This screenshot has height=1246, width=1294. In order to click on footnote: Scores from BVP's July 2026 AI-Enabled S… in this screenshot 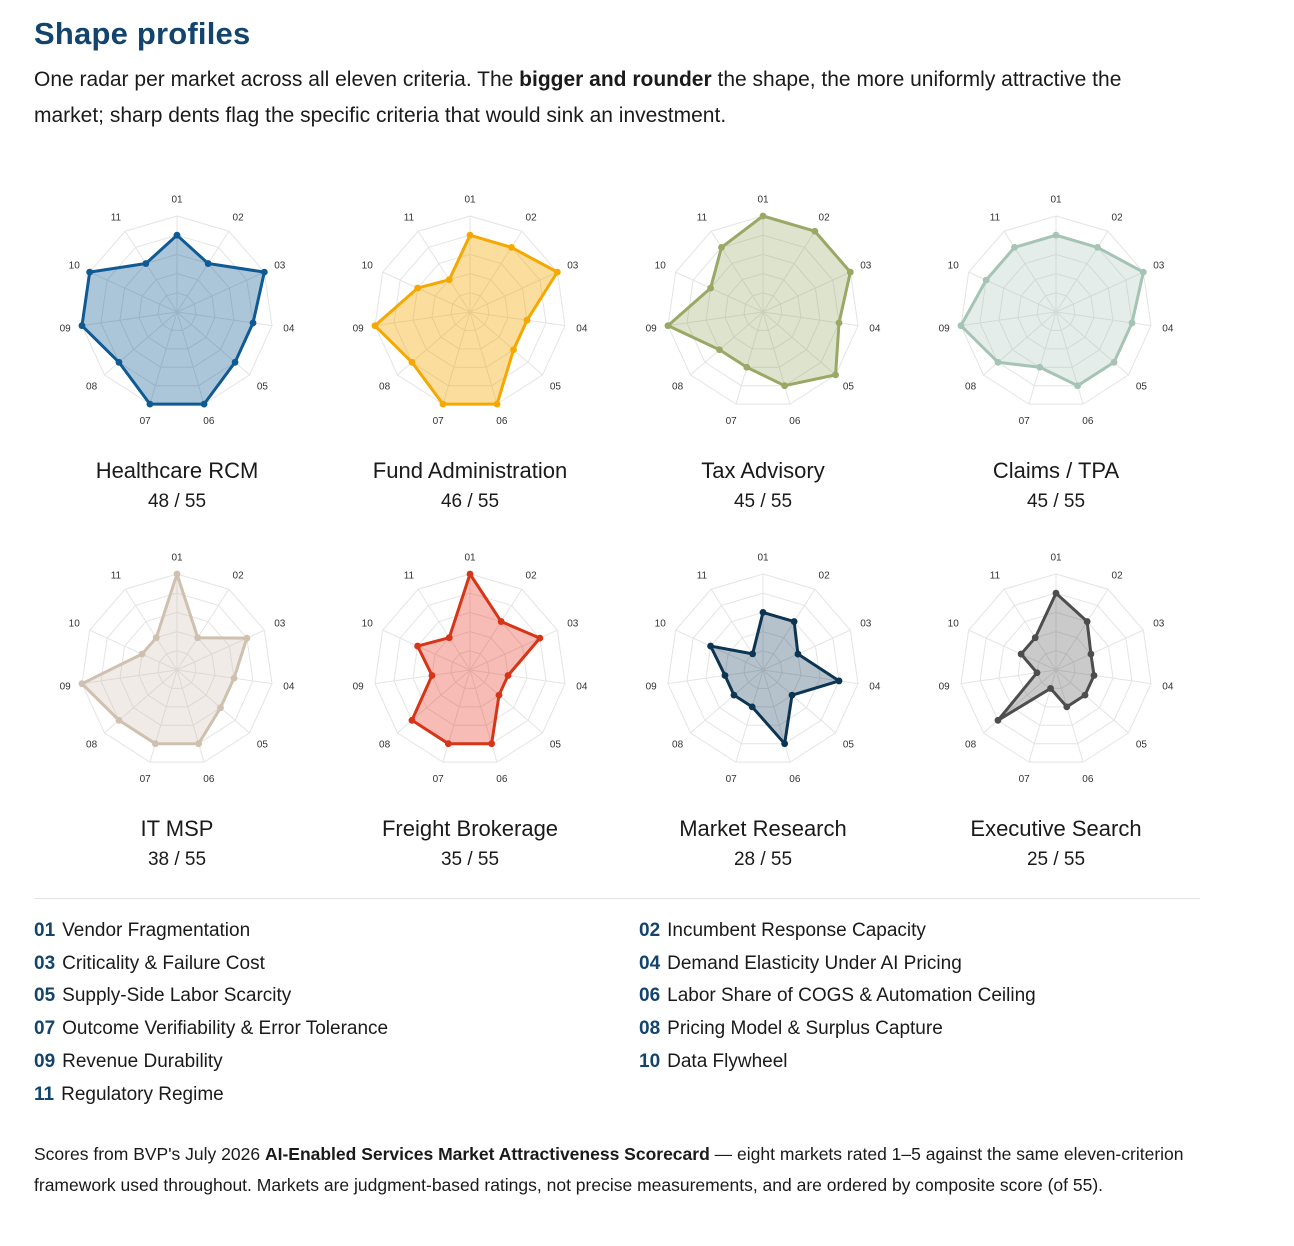, I will do `click(609, 1170)`.